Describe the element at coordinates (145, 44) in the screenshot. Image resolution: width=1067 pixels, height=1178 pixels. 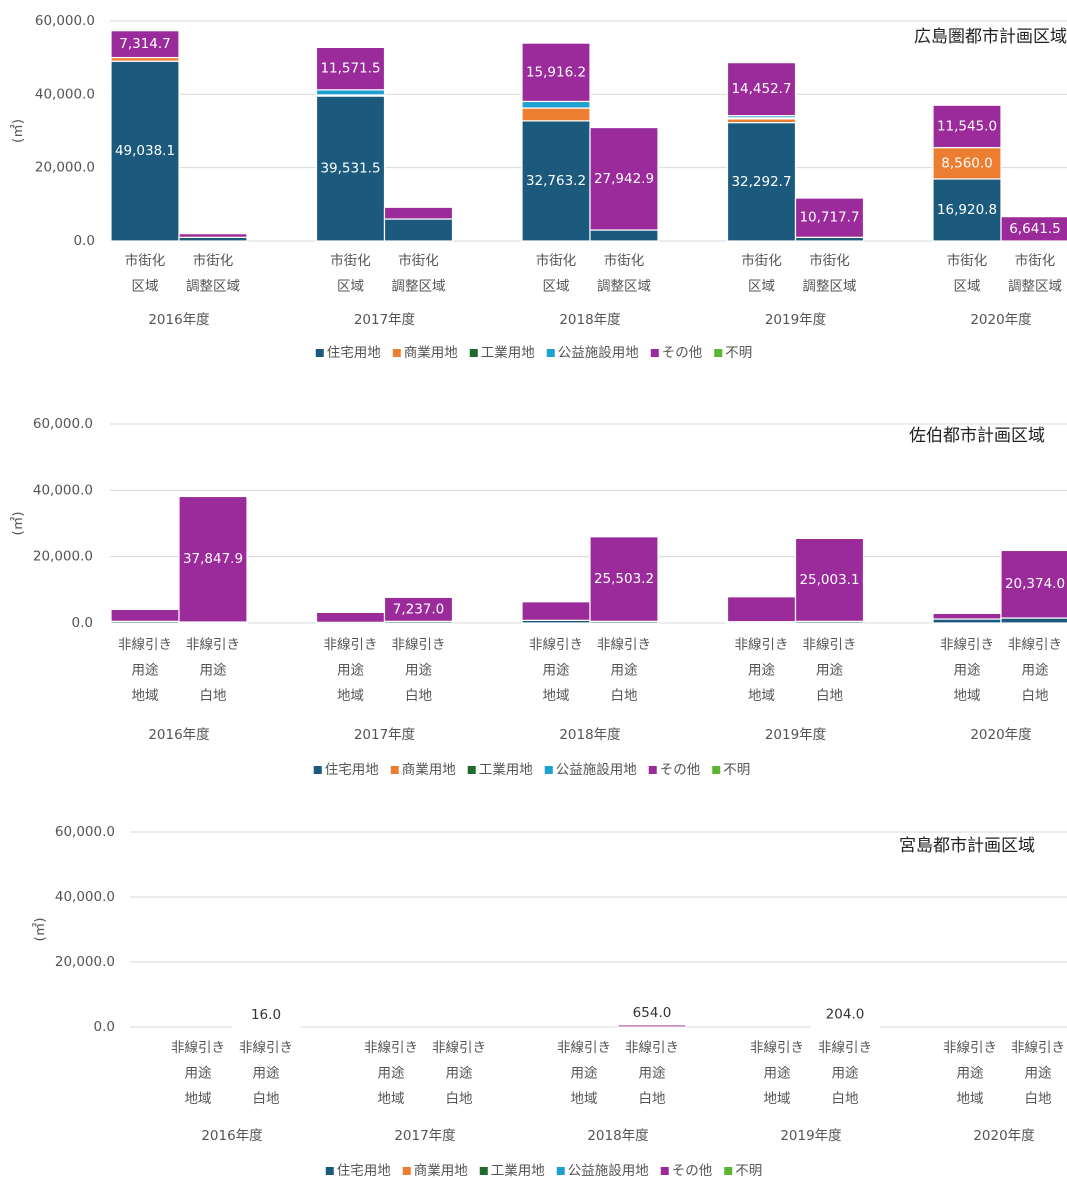
I see `data-label: 7,314.7` at that location.